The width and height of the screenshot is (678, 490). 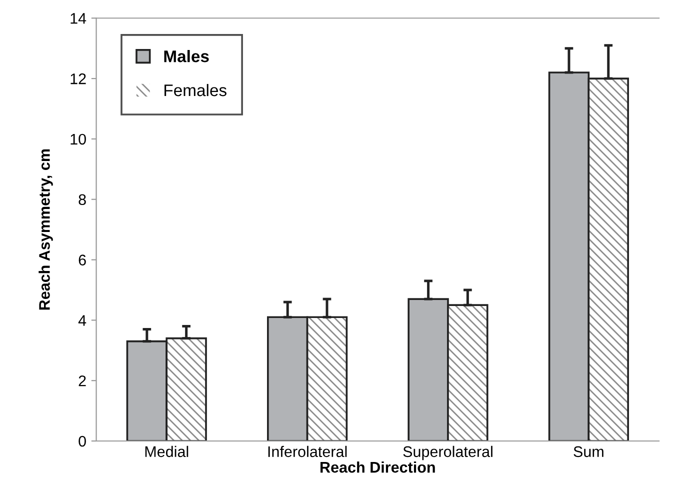 What do you see at coordinates (186, 56) in the screenshot?
I see `legend-label: Males` at bounding box center [186, 56].